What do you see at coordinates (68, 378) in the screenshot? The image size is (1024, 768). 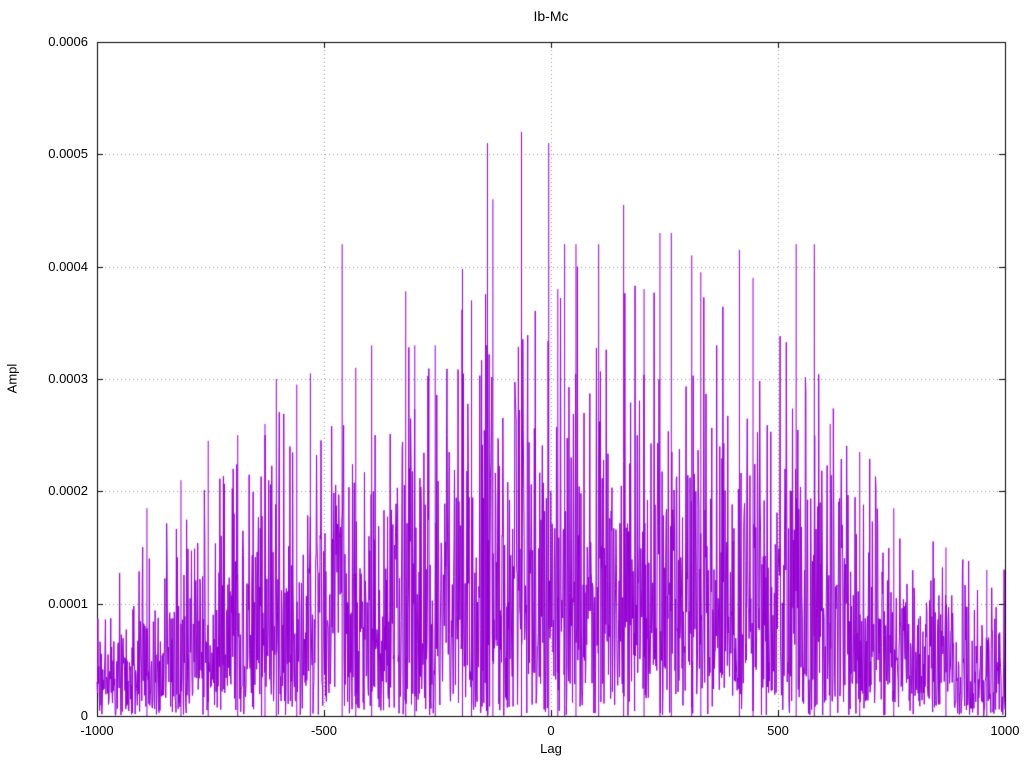 I see `y-tick-label: 0.0003` at bounding box center [68, 378].